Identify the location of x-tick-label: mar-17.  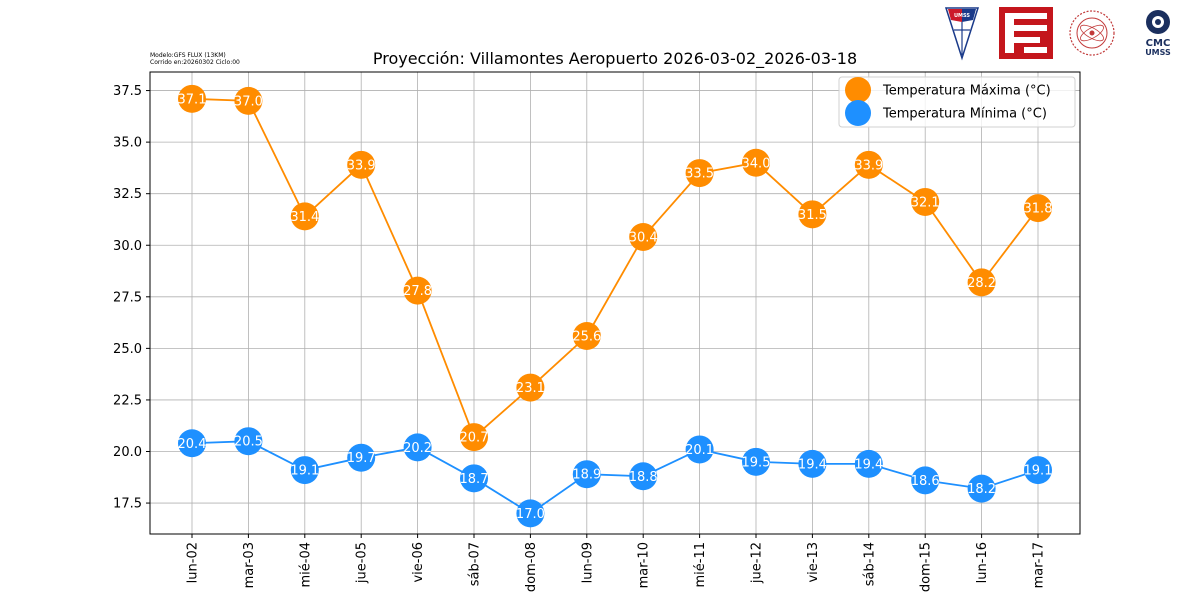
(1039, 565).